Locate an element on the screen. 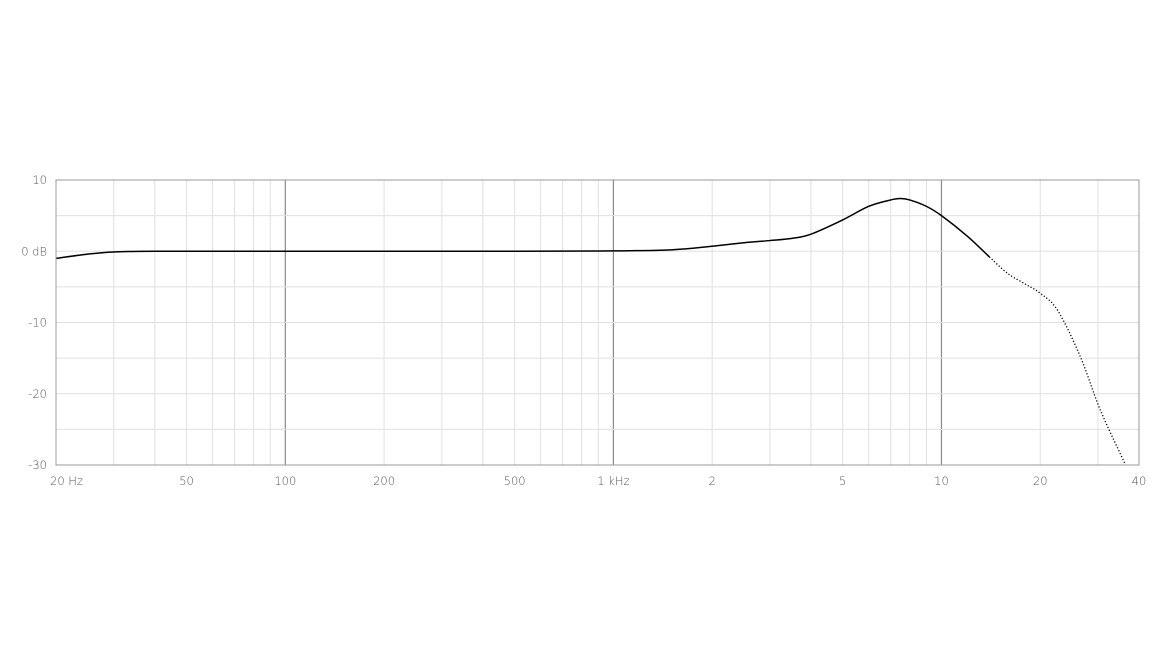  x-tick-label: 20 Hz is located at coordinates (66, 481).